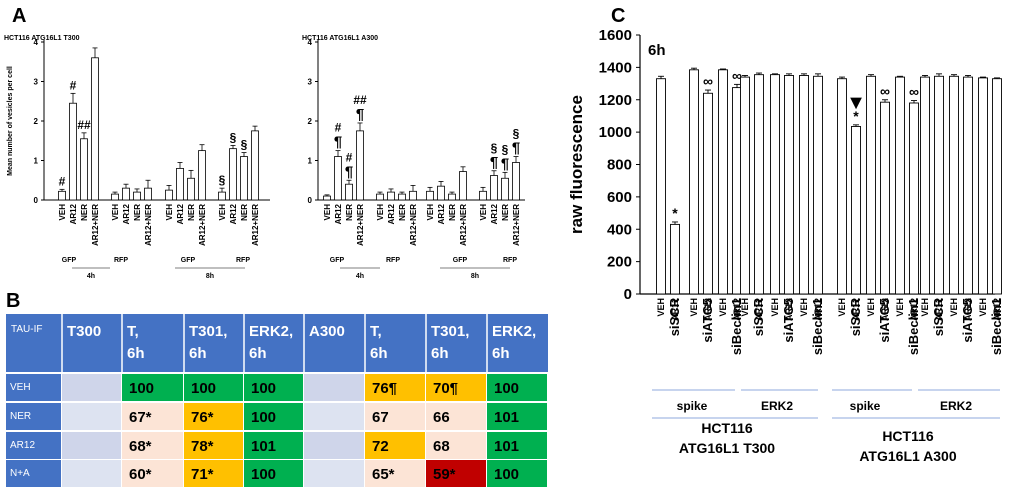 Image resolution: width=1020 pixels, height=490 pixels. What do you see at coordinates (967, 320) in the screenshot?
I see `sirna-label: siATG5` at bounding box center [967, 320].